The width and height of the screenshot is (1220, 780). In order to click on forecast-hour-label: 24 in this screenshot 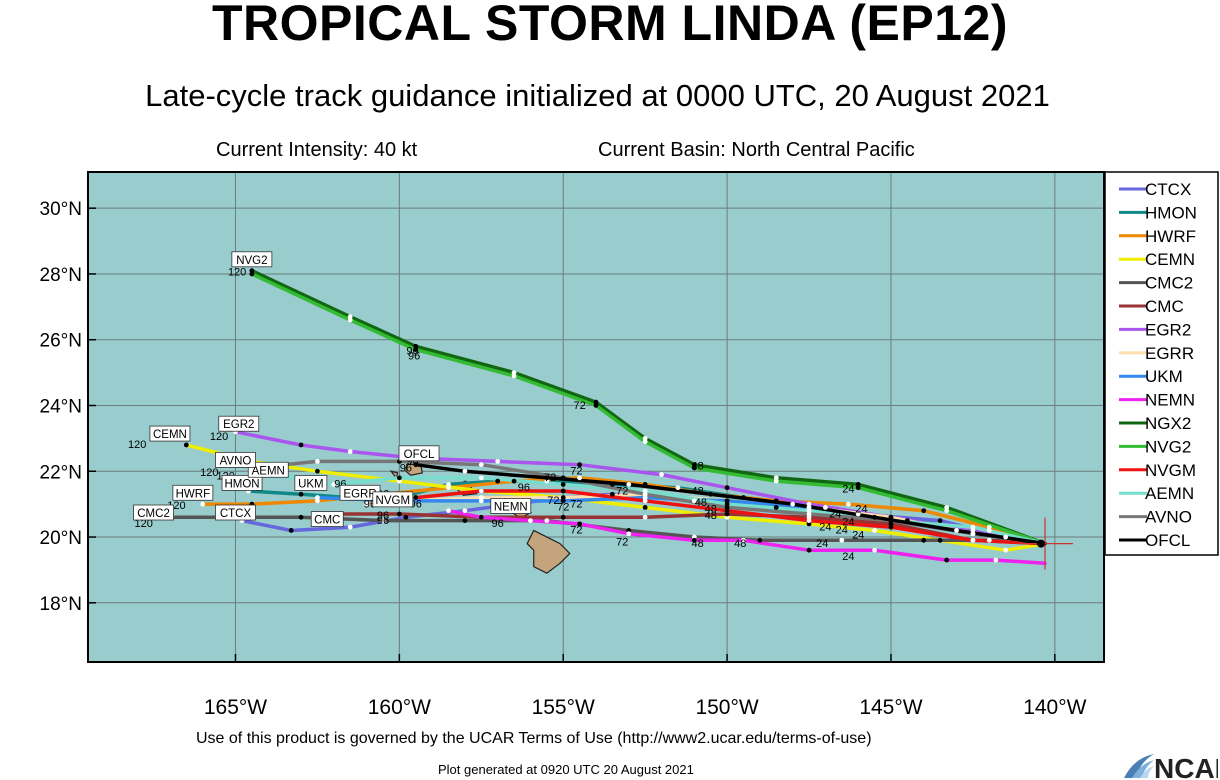, I will do `click(825, 527)`.